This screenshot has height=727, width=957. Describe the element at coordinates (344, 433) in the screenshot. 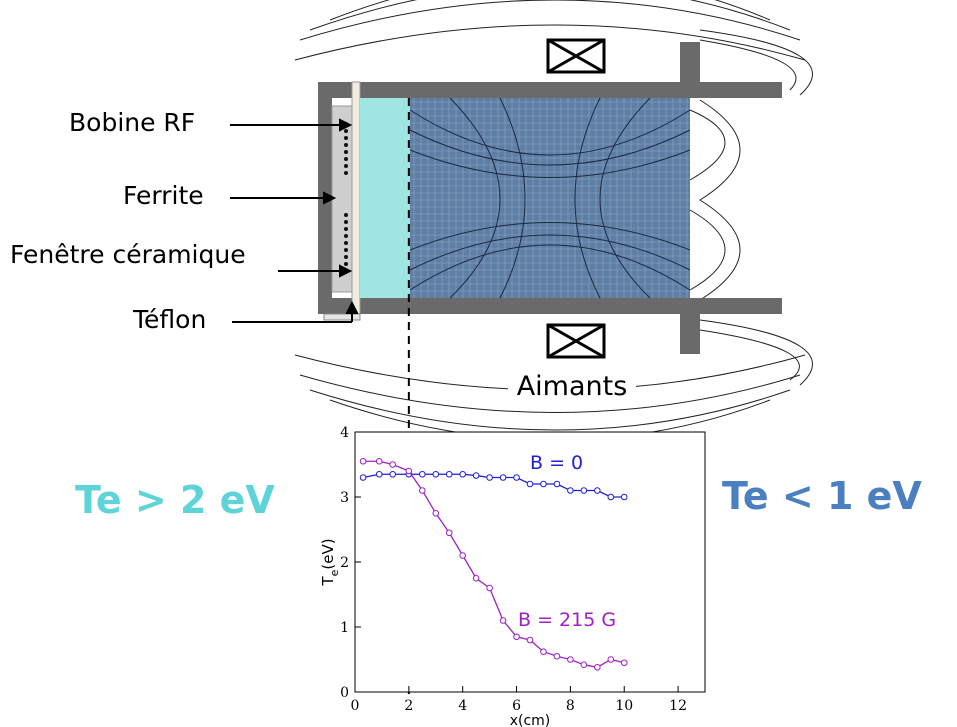

I see `y-tick-label: 4` at that location.